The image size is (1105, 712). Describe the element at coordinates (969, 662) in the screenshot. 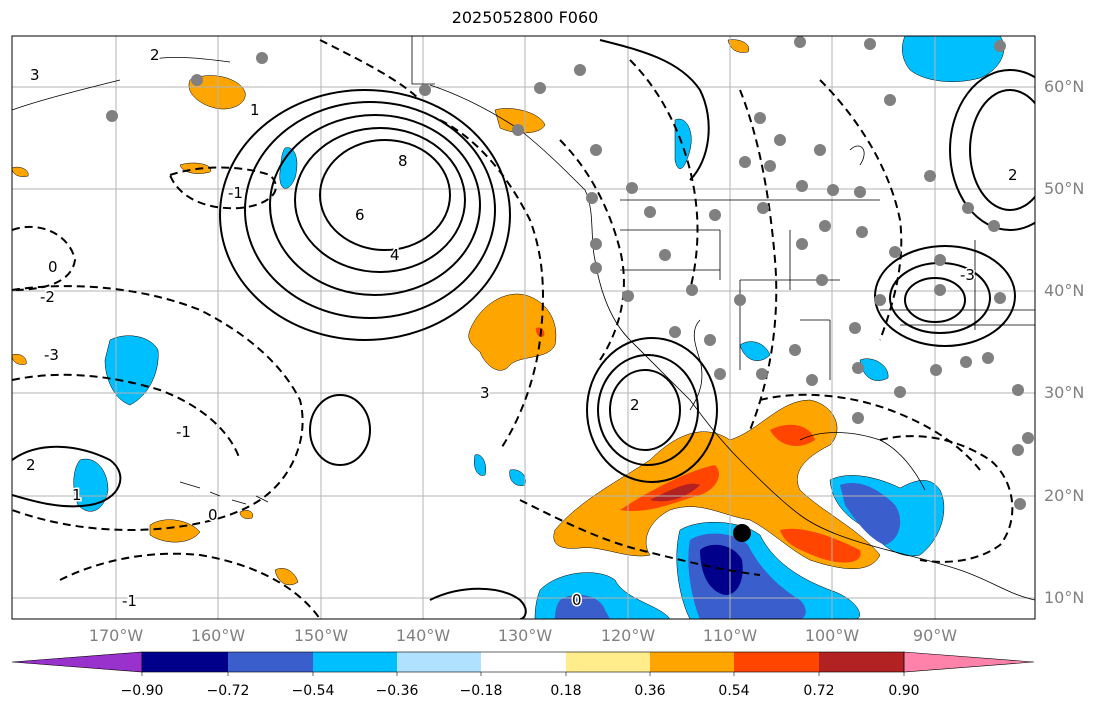

I see `colorbar-overflow` at that location.